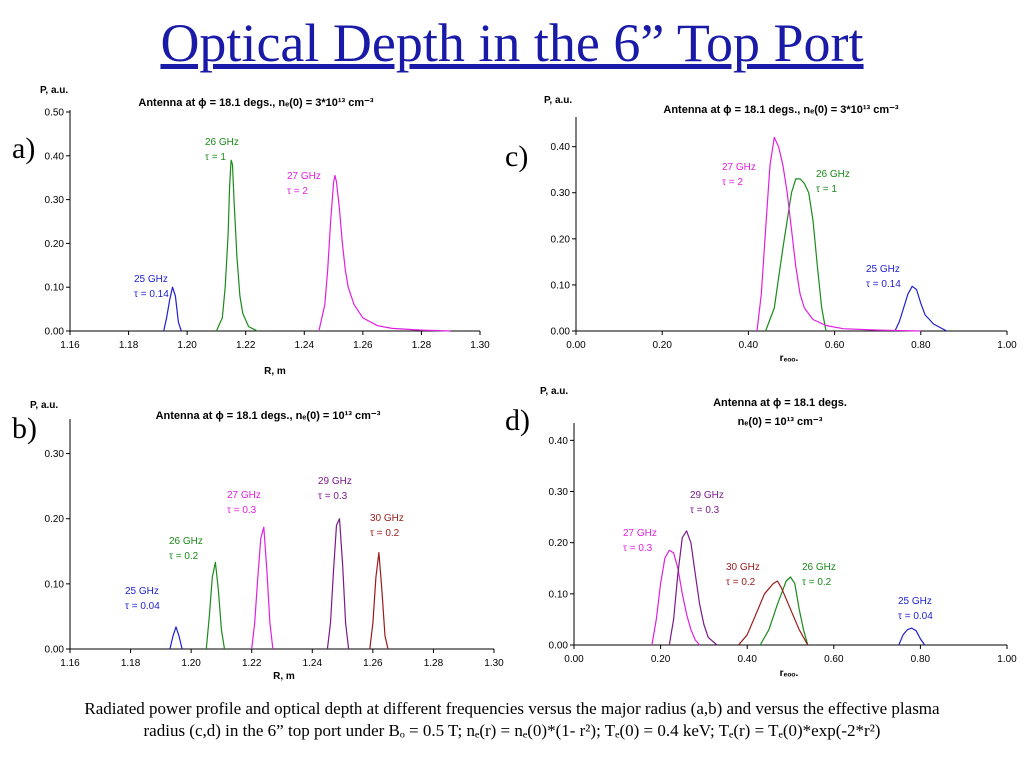 The width and height of the screenshot is (1024, 768). Describe the element at coordinates (1007, 345) in the screenshot. I see `chart-c-x-tick-label: 1.00` at that location.